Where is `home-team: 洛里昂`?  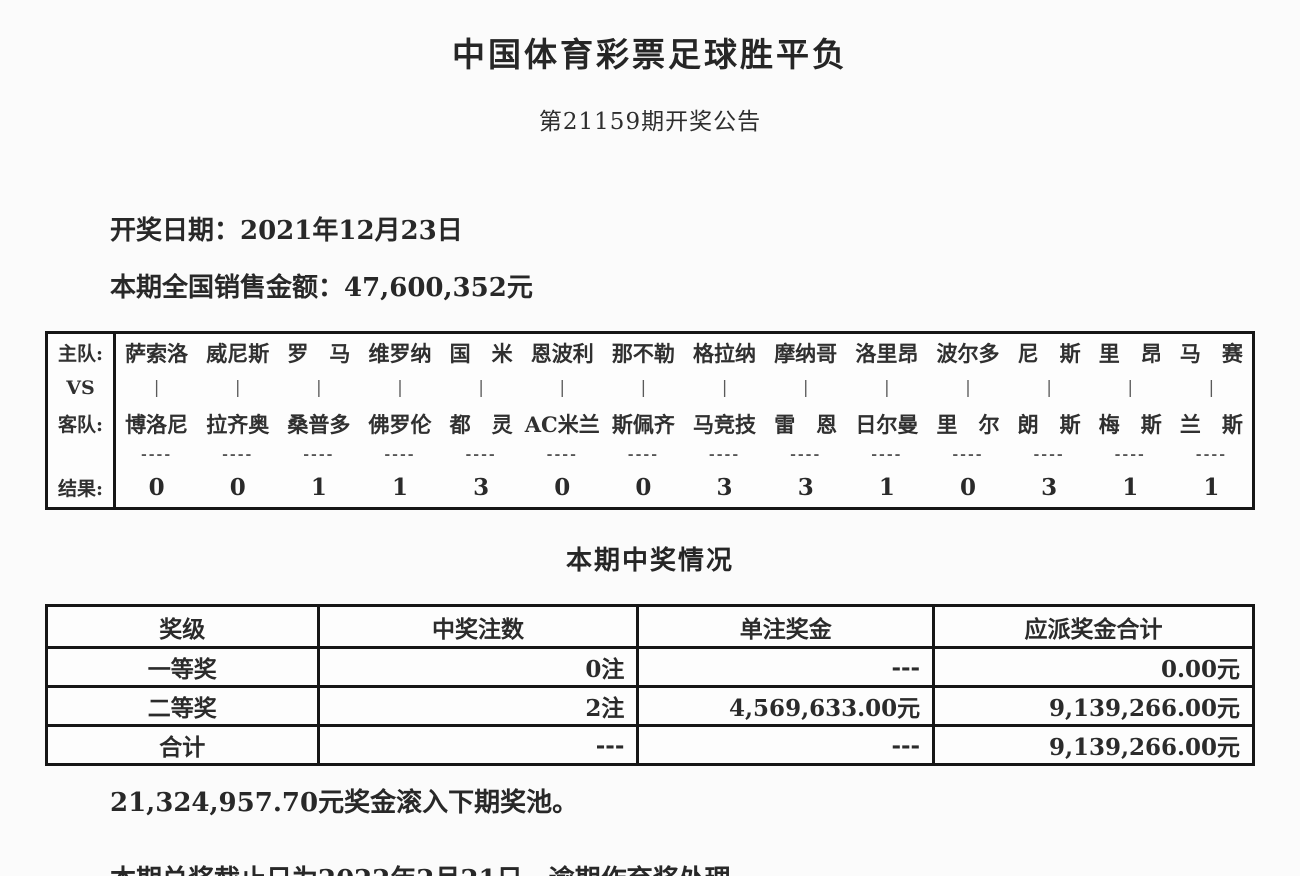
home-team: 洛里昂 is located at coordinates (887, 353).